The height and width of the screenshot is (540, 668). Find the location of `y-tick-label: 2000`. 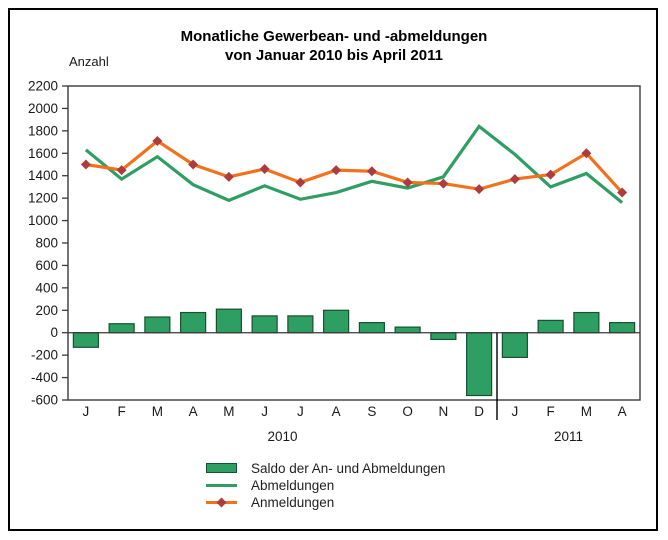

y-tick-label: 2000 is located at coordinates (43, 108).